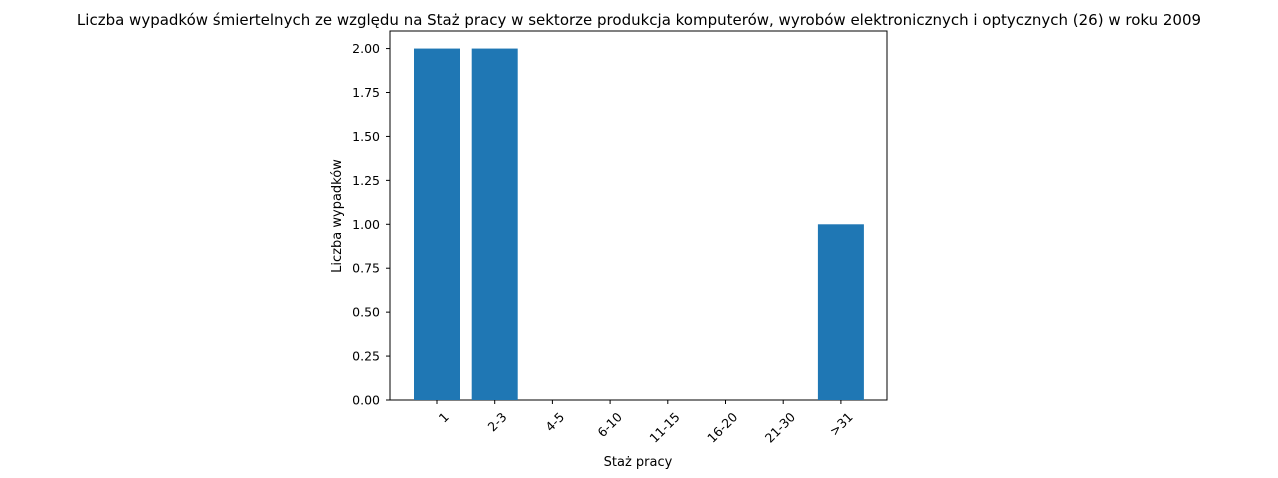 This screenshot has height=478, width=1278. What do you see at coordinates (366, 180) in the screenshot?
I see `y-tick-label-5: 1.25` at bounding box center [366, 180].